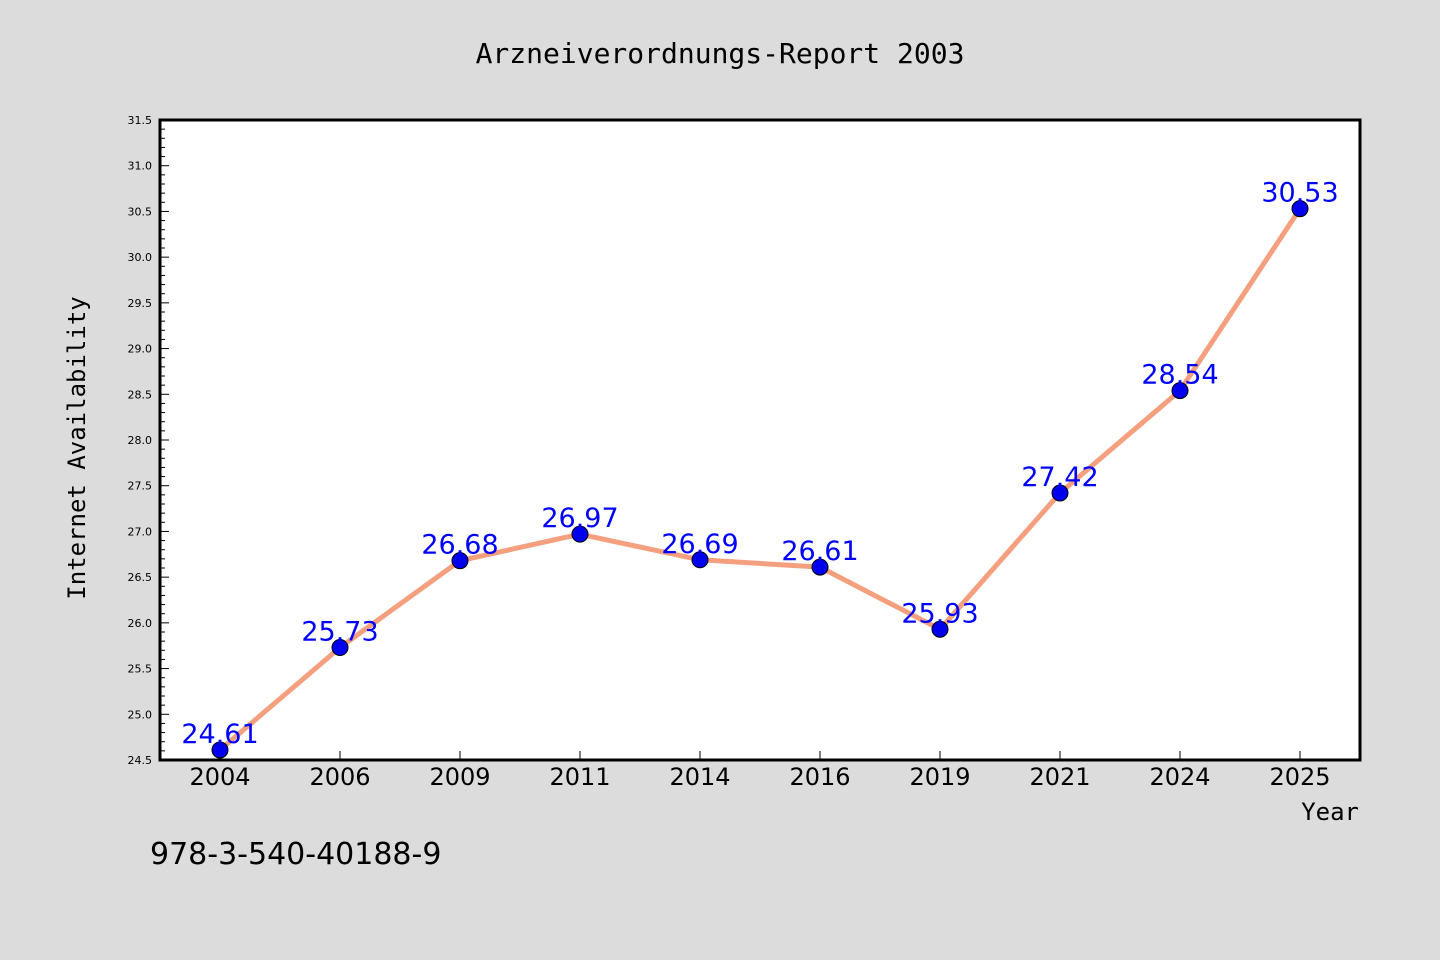  Describe the element at coordinates (140, 303) in the screenshot. I see `y-tick-label: 29.5` at that location.